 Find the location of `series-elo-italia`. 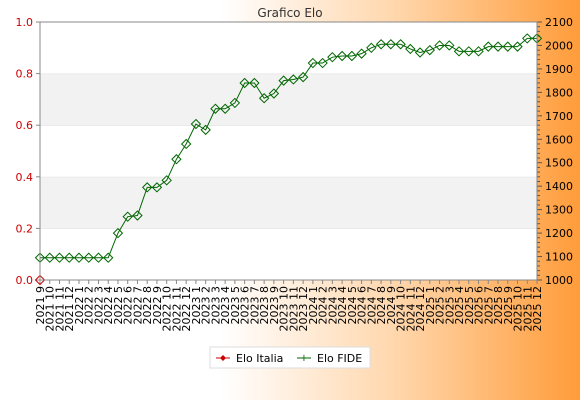

series-elo-italia is located at coordinates (40, 280).